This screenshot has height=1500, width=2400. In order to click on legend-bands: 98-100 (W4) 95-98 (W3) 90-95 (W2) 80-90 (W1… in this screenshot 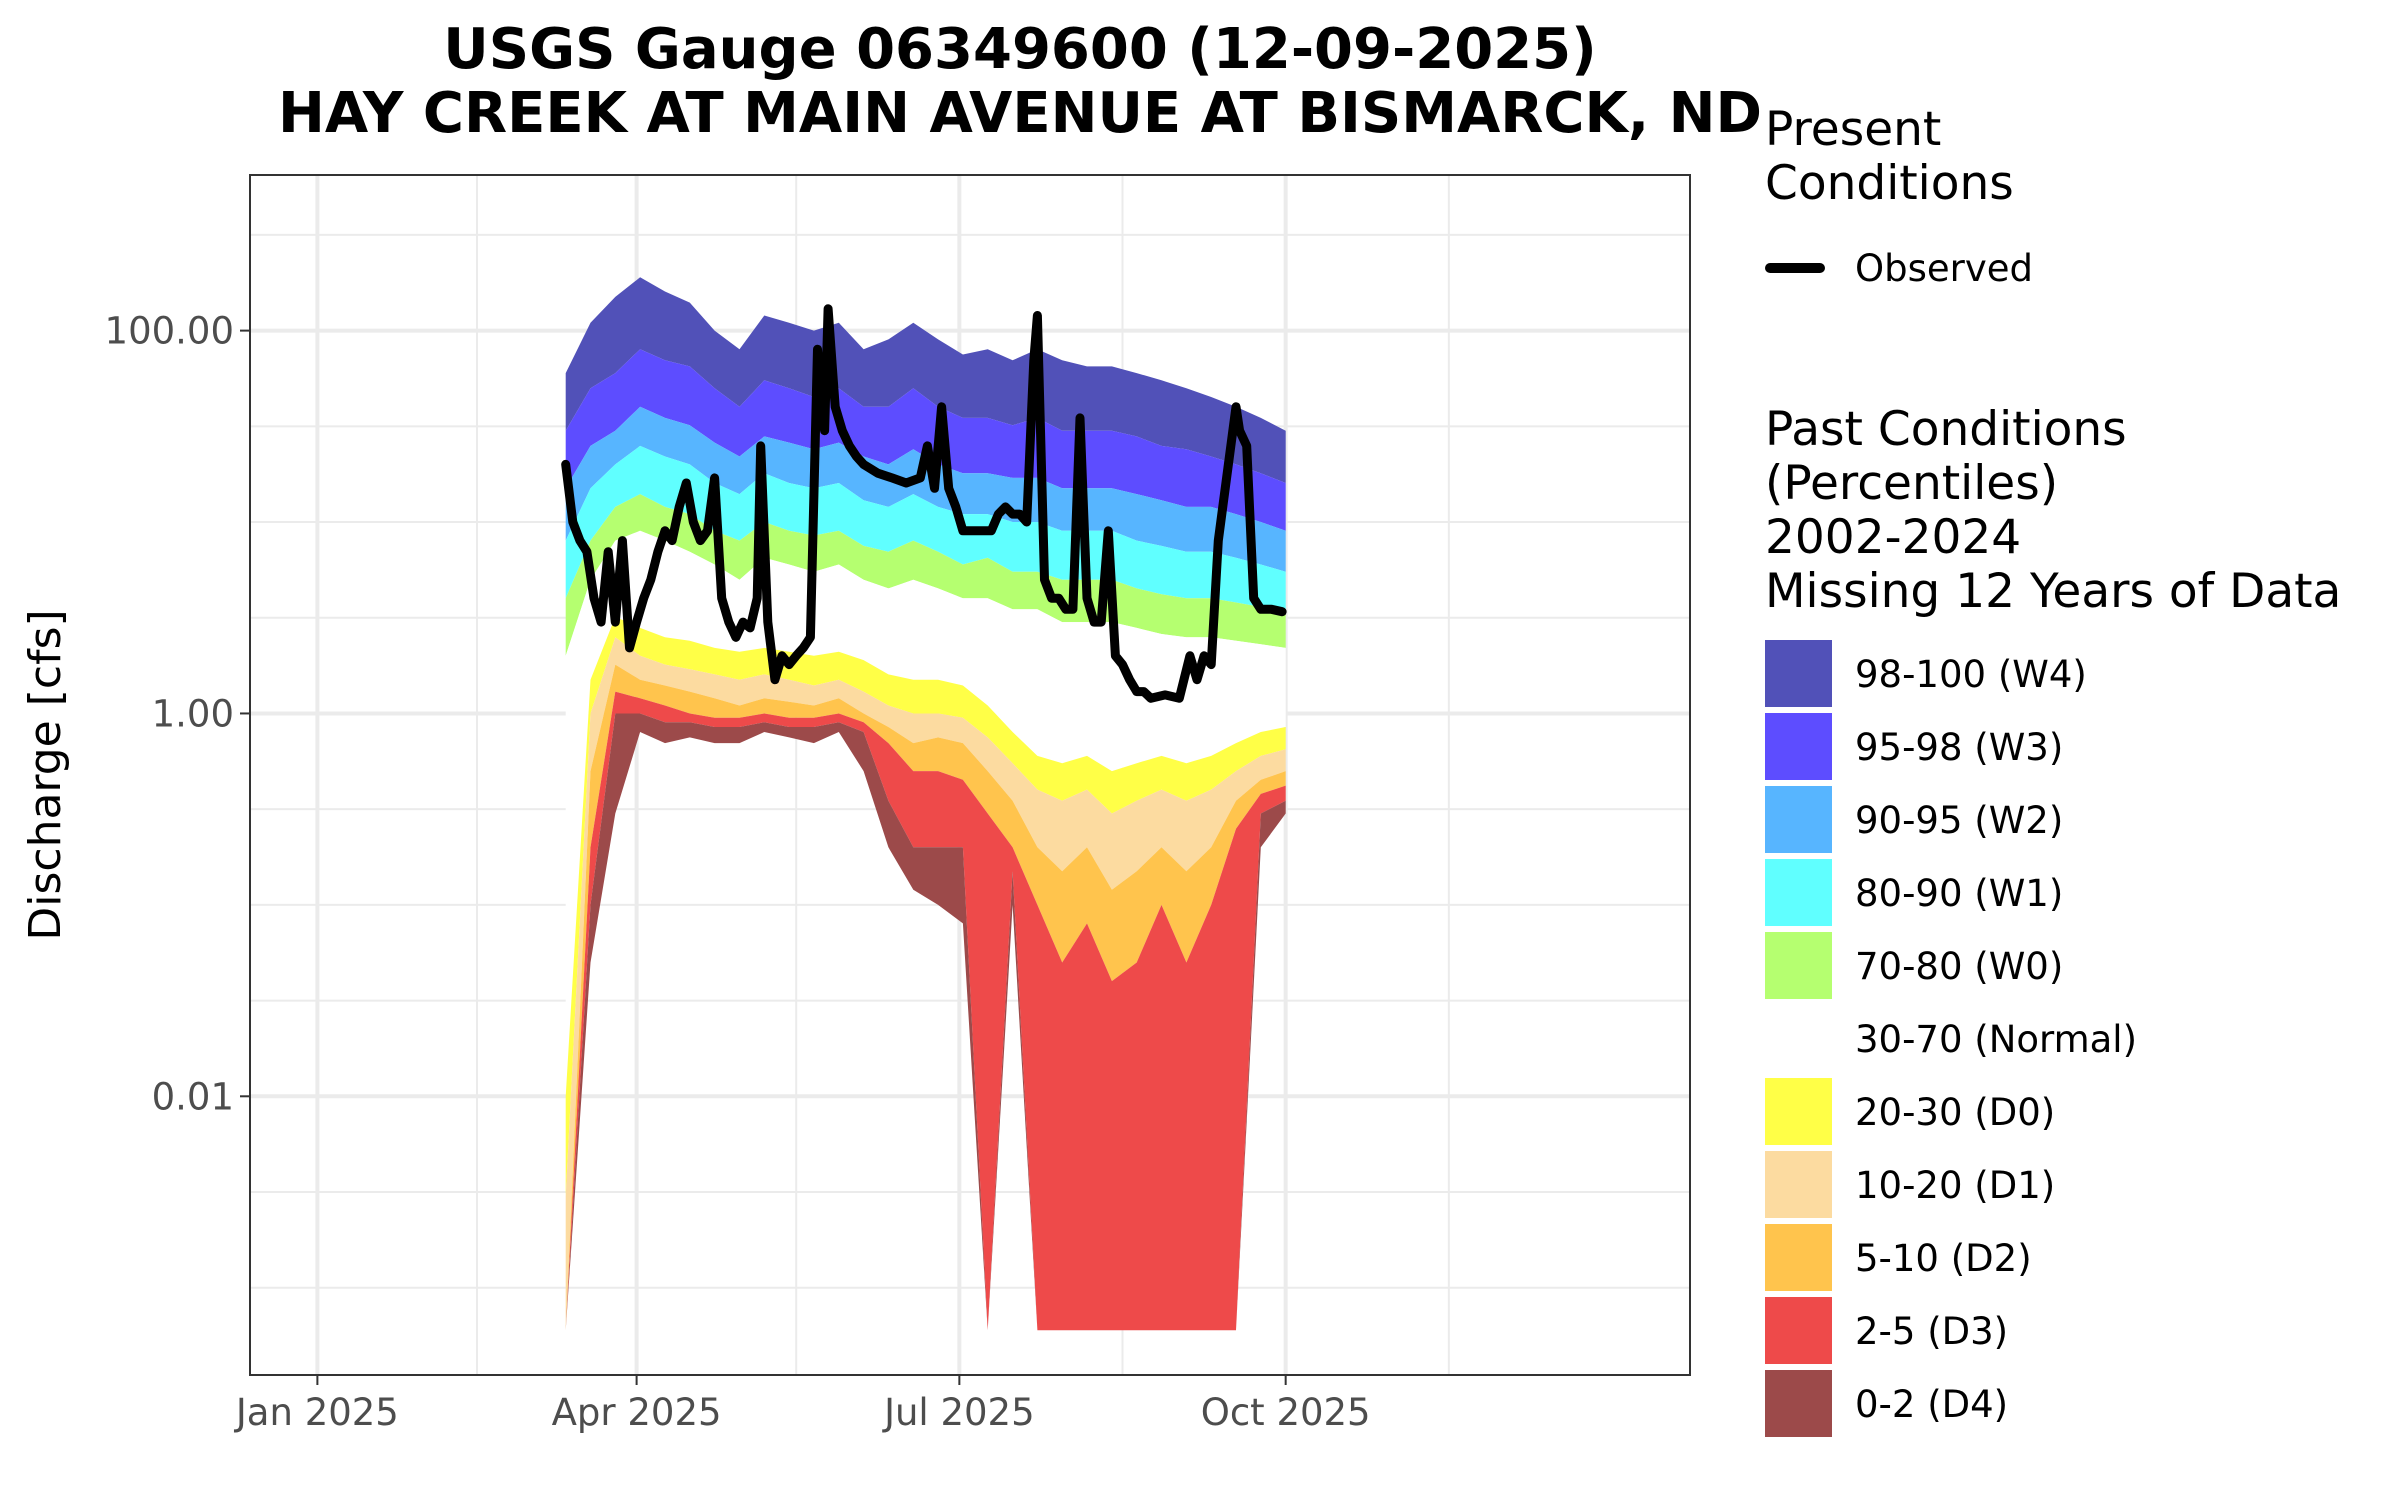, I will do `click(1951, 1038)`.